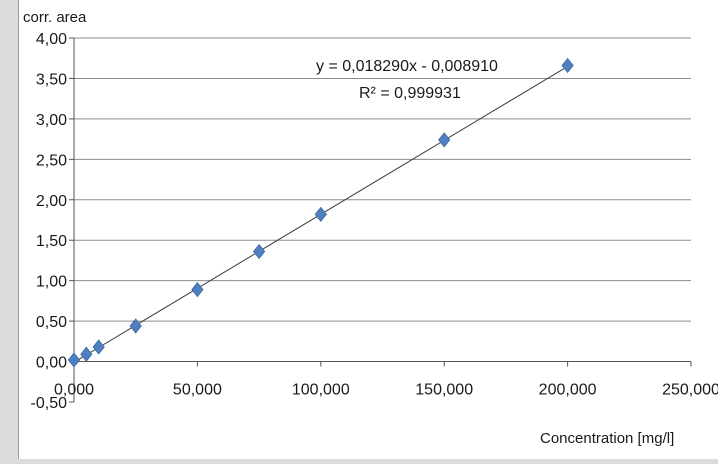 The height and width of the screenshot is (464, 718). What do you see at coordinates (51, 241) in the screenshot?
I see `y-tick-label: 1,50` at bounding box center [51, 241].